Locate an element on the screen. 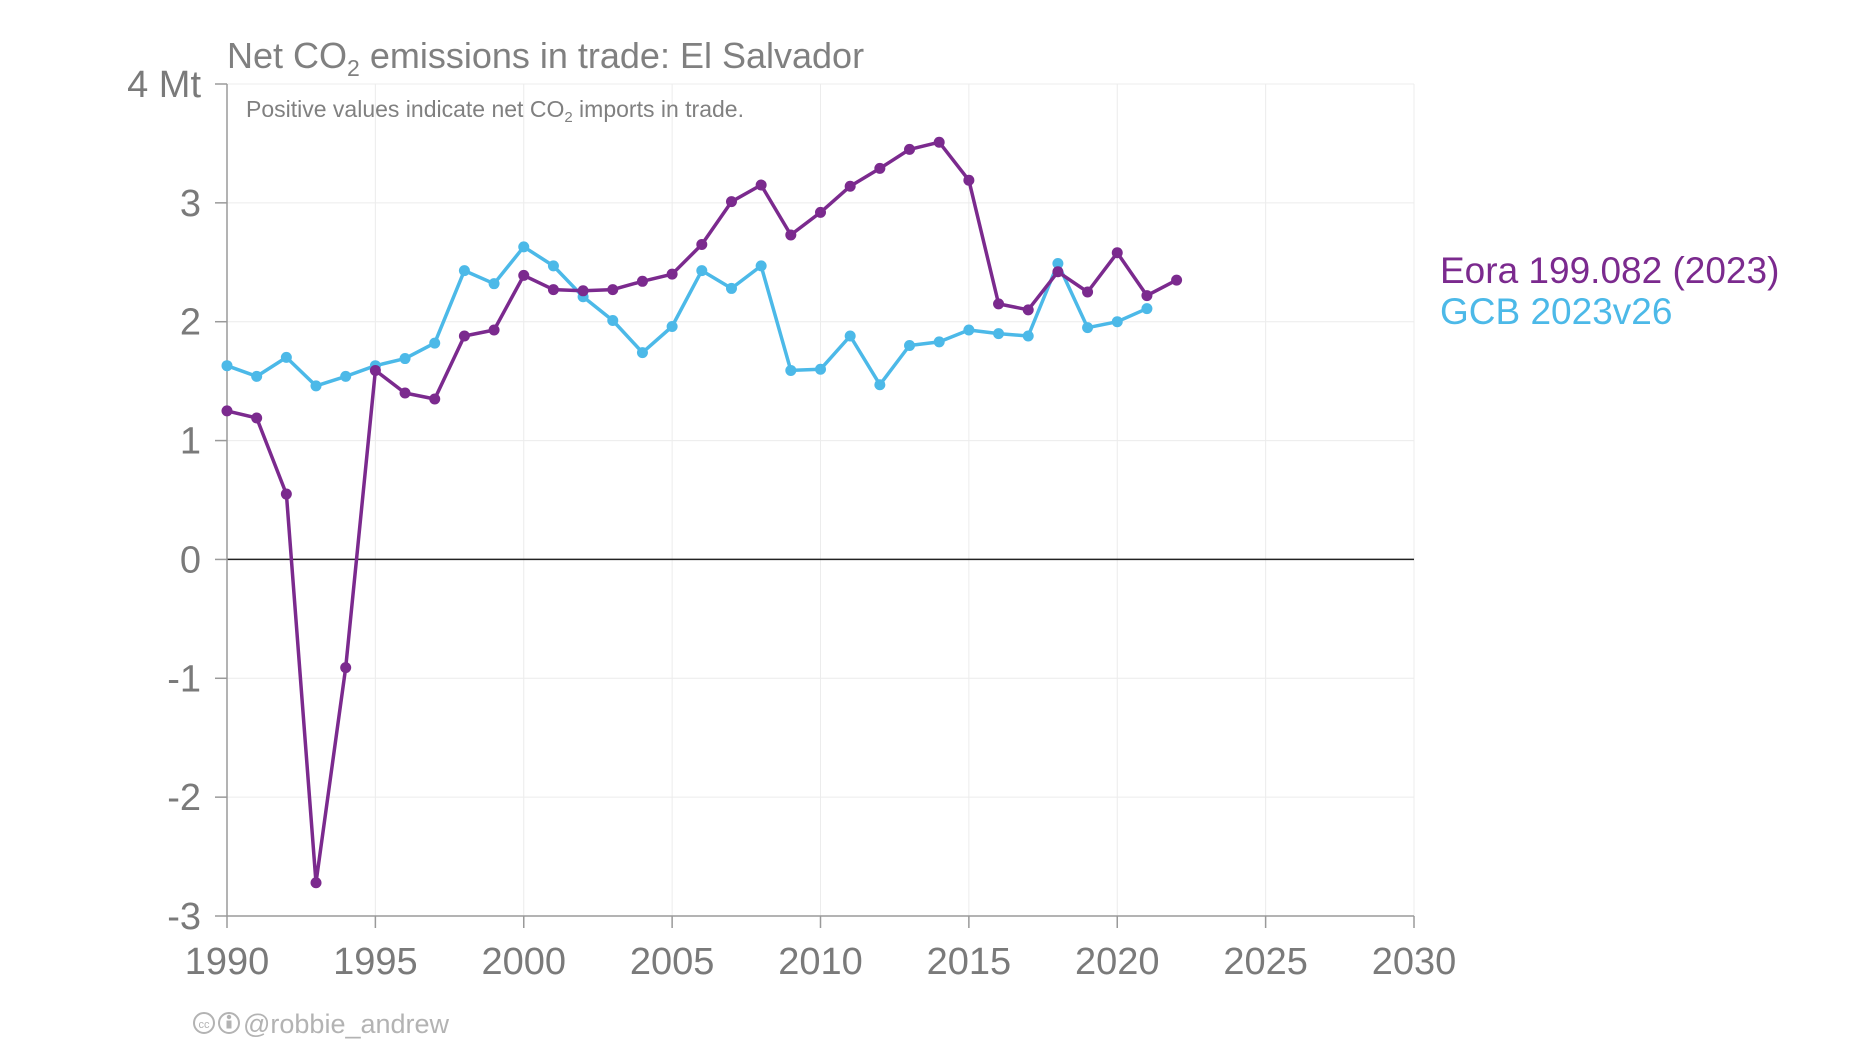  svg-text: cc is located at coordinates (205, 1025).